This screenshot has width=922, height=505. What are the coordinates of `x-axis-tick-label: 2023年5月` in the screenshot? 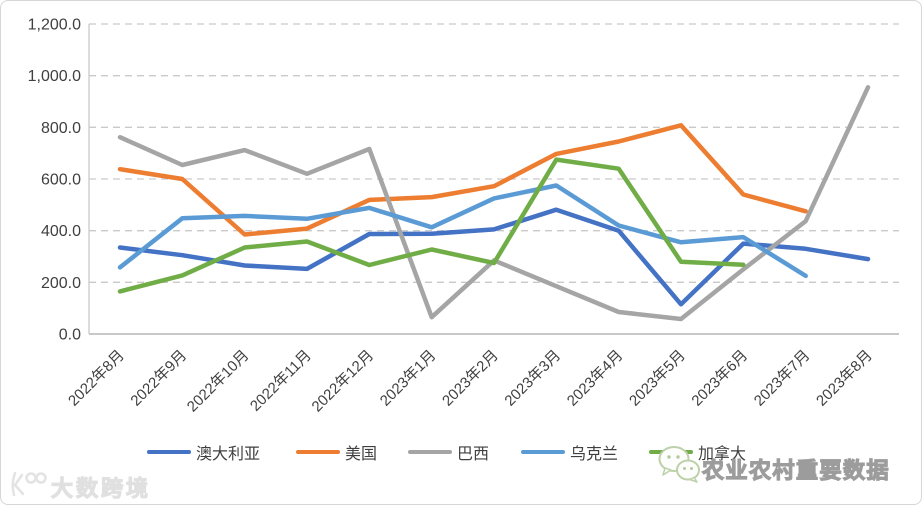 It's located at (657, 378).